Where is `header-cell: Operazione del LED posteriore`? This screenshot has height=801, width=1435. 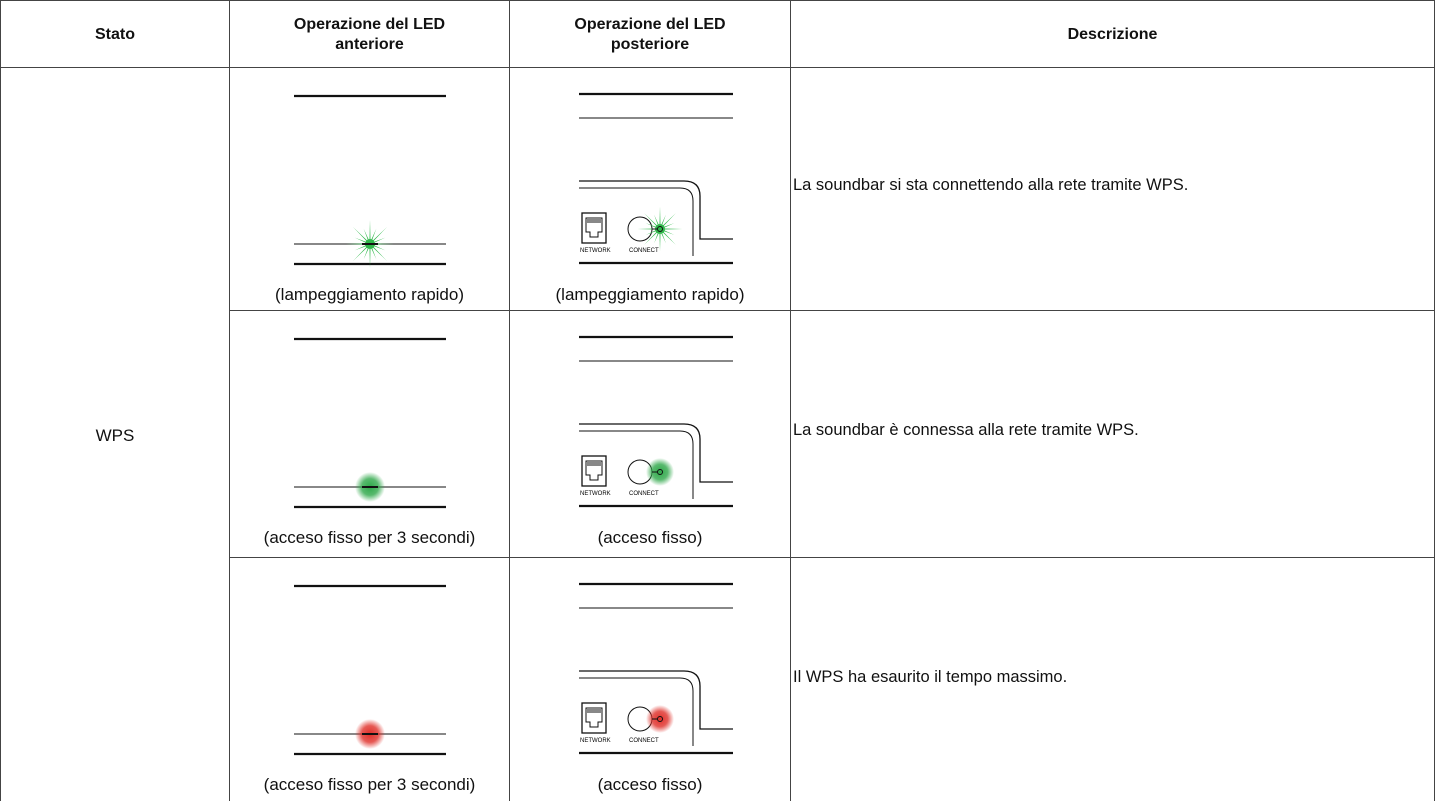 header-cell: Operazione del LED posteriore is located at coordinates (649, 34).